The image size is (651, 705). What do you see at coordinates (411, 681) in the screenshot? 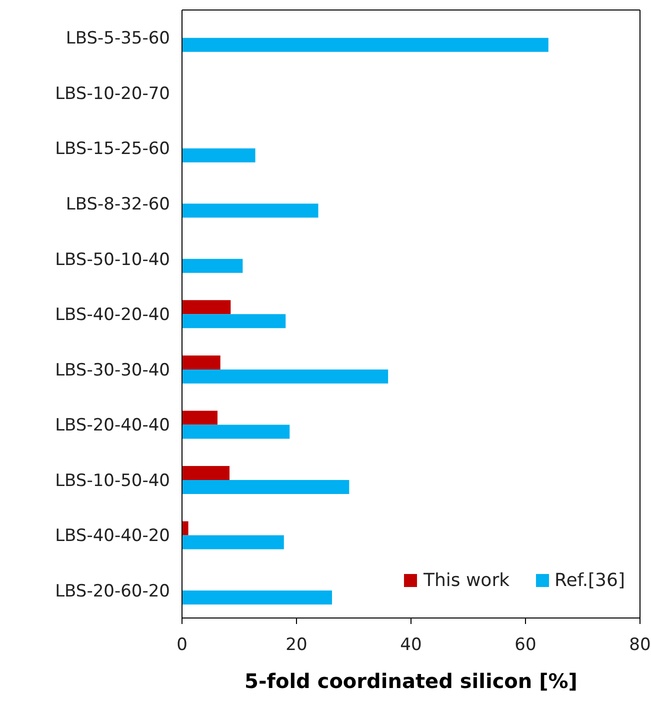
I see `x-axis-title: 5-fold coordinated silicon [%]` at bounding box center [411, 681].